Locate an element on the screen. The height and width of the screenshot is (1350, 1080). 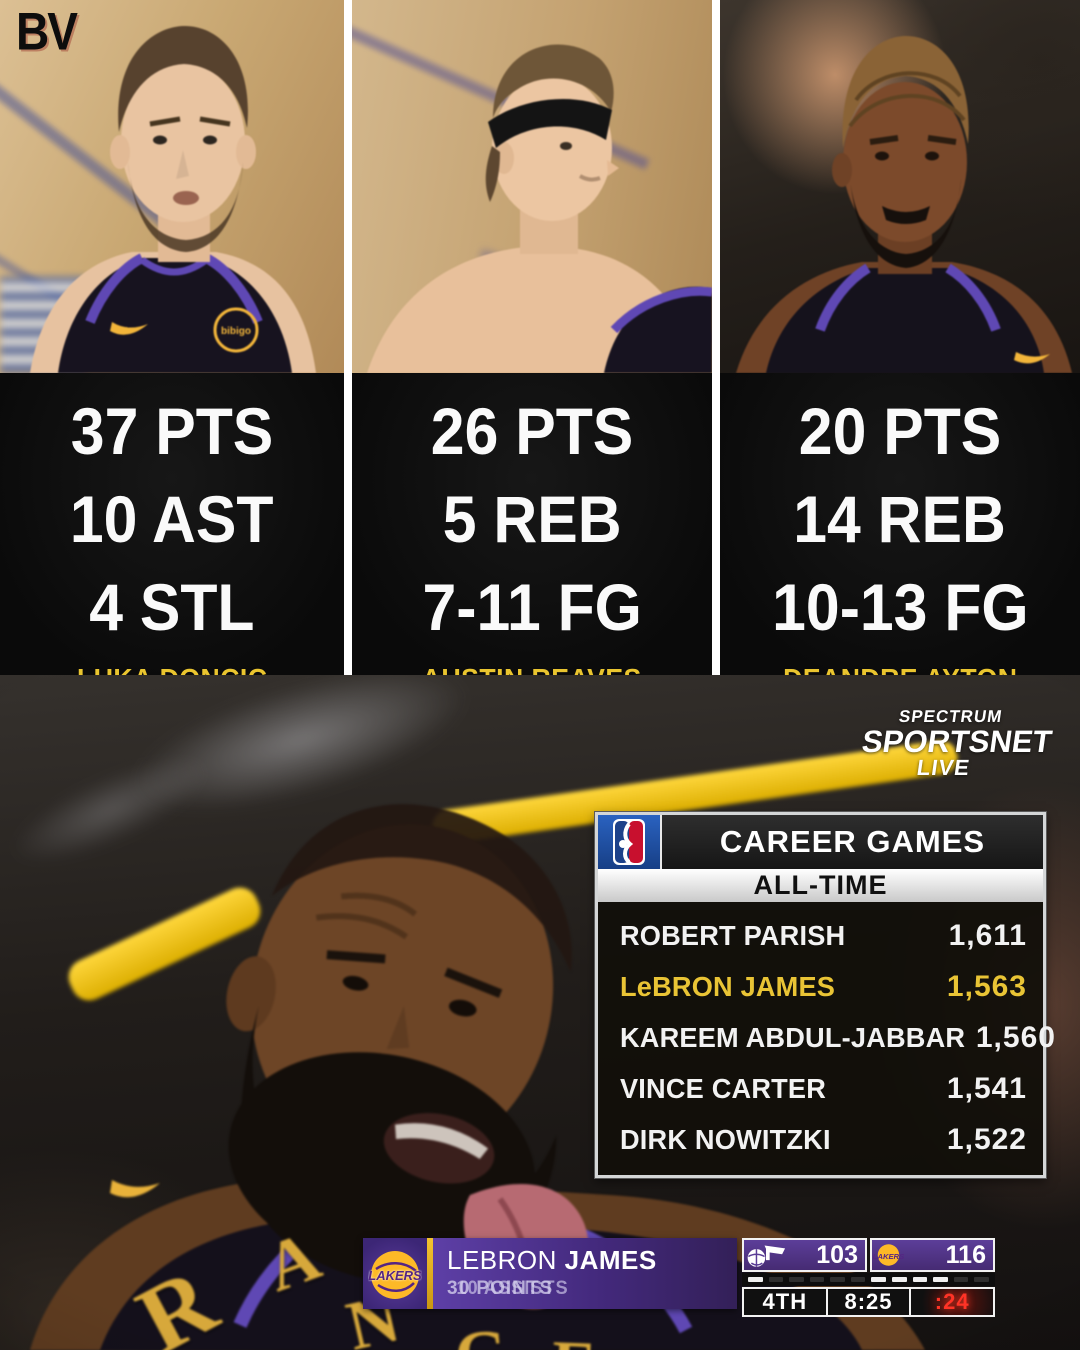
stat-line: 10 AST is located at coordinates (172, 519).